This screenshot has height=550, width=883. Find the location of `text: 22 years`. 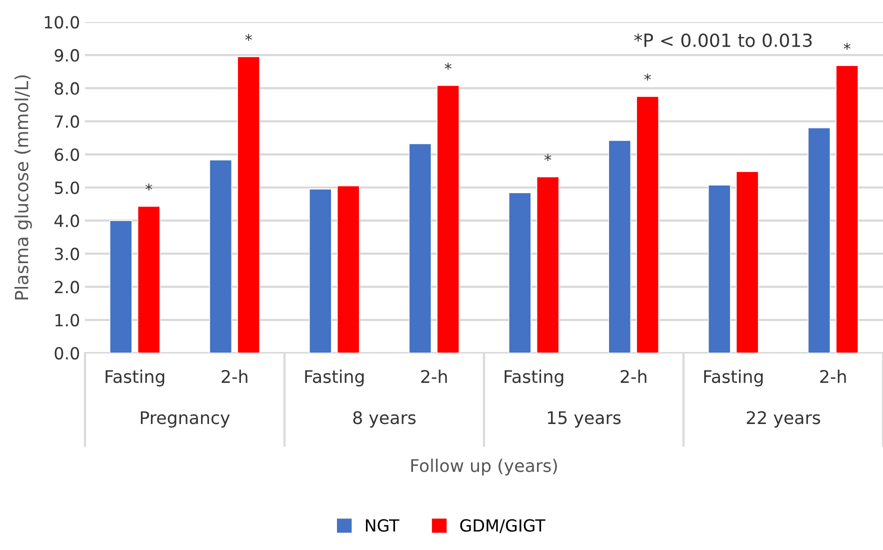

text: 22 years is located at coordinates (783, 419).